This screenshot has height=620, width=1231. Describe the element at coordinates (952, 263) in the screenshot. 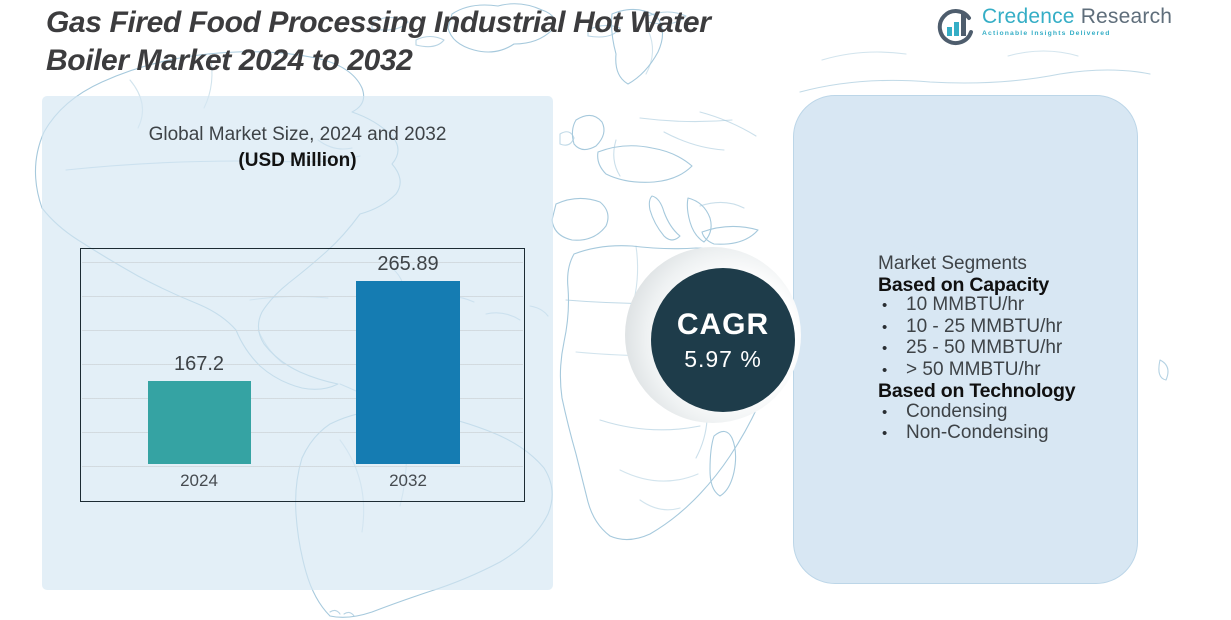

I see `segments-heading: Market Segments` at that location.